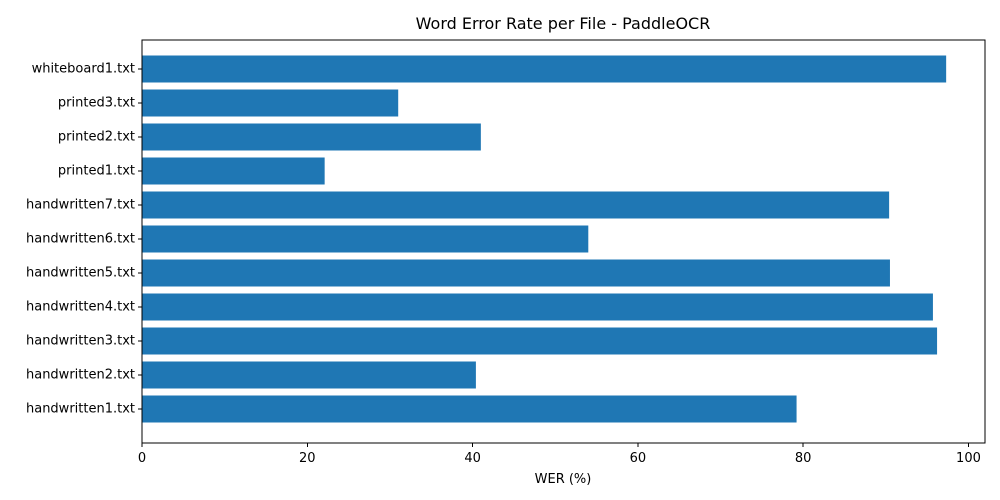 The width and height of the screenshot is (1000, 500). Describe the element at coordinates (559, 454) in the screenshot. I see `x-axis-ticks: 0 20 40 60 80 100` at that location.